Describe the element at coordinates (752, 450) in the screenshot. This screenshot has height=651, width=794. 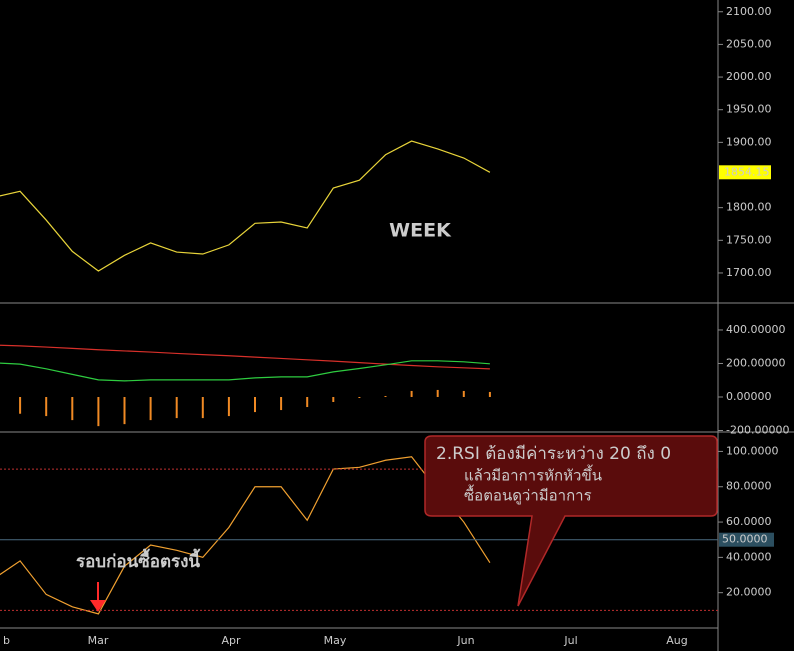
I see `y-tick-label: 100.0000` at that location.